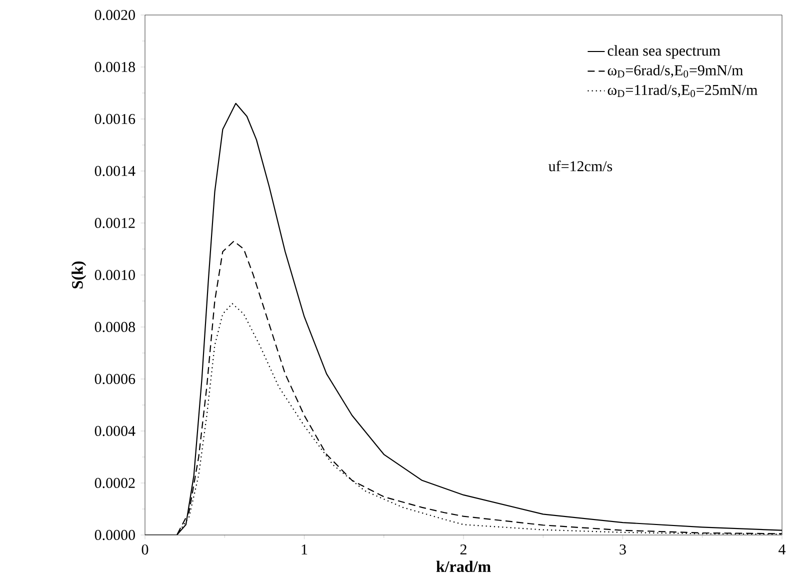  What do you see at coordinates (115, 431) in the screenshot?
I see `y-tick-label: 0.0004` at bounding box center [115, 431].